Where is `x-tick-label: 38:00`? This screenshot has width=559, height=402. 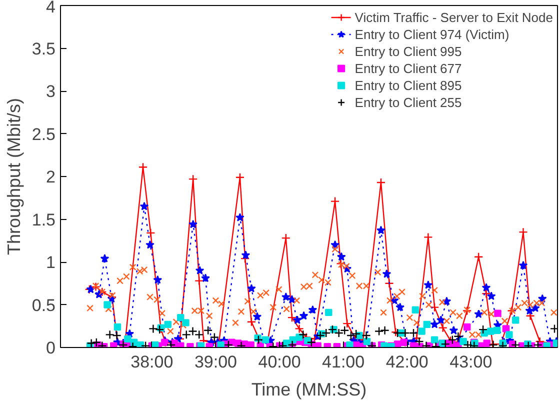 x-tick-label: 38:00 is located at coordinates (152, 362).